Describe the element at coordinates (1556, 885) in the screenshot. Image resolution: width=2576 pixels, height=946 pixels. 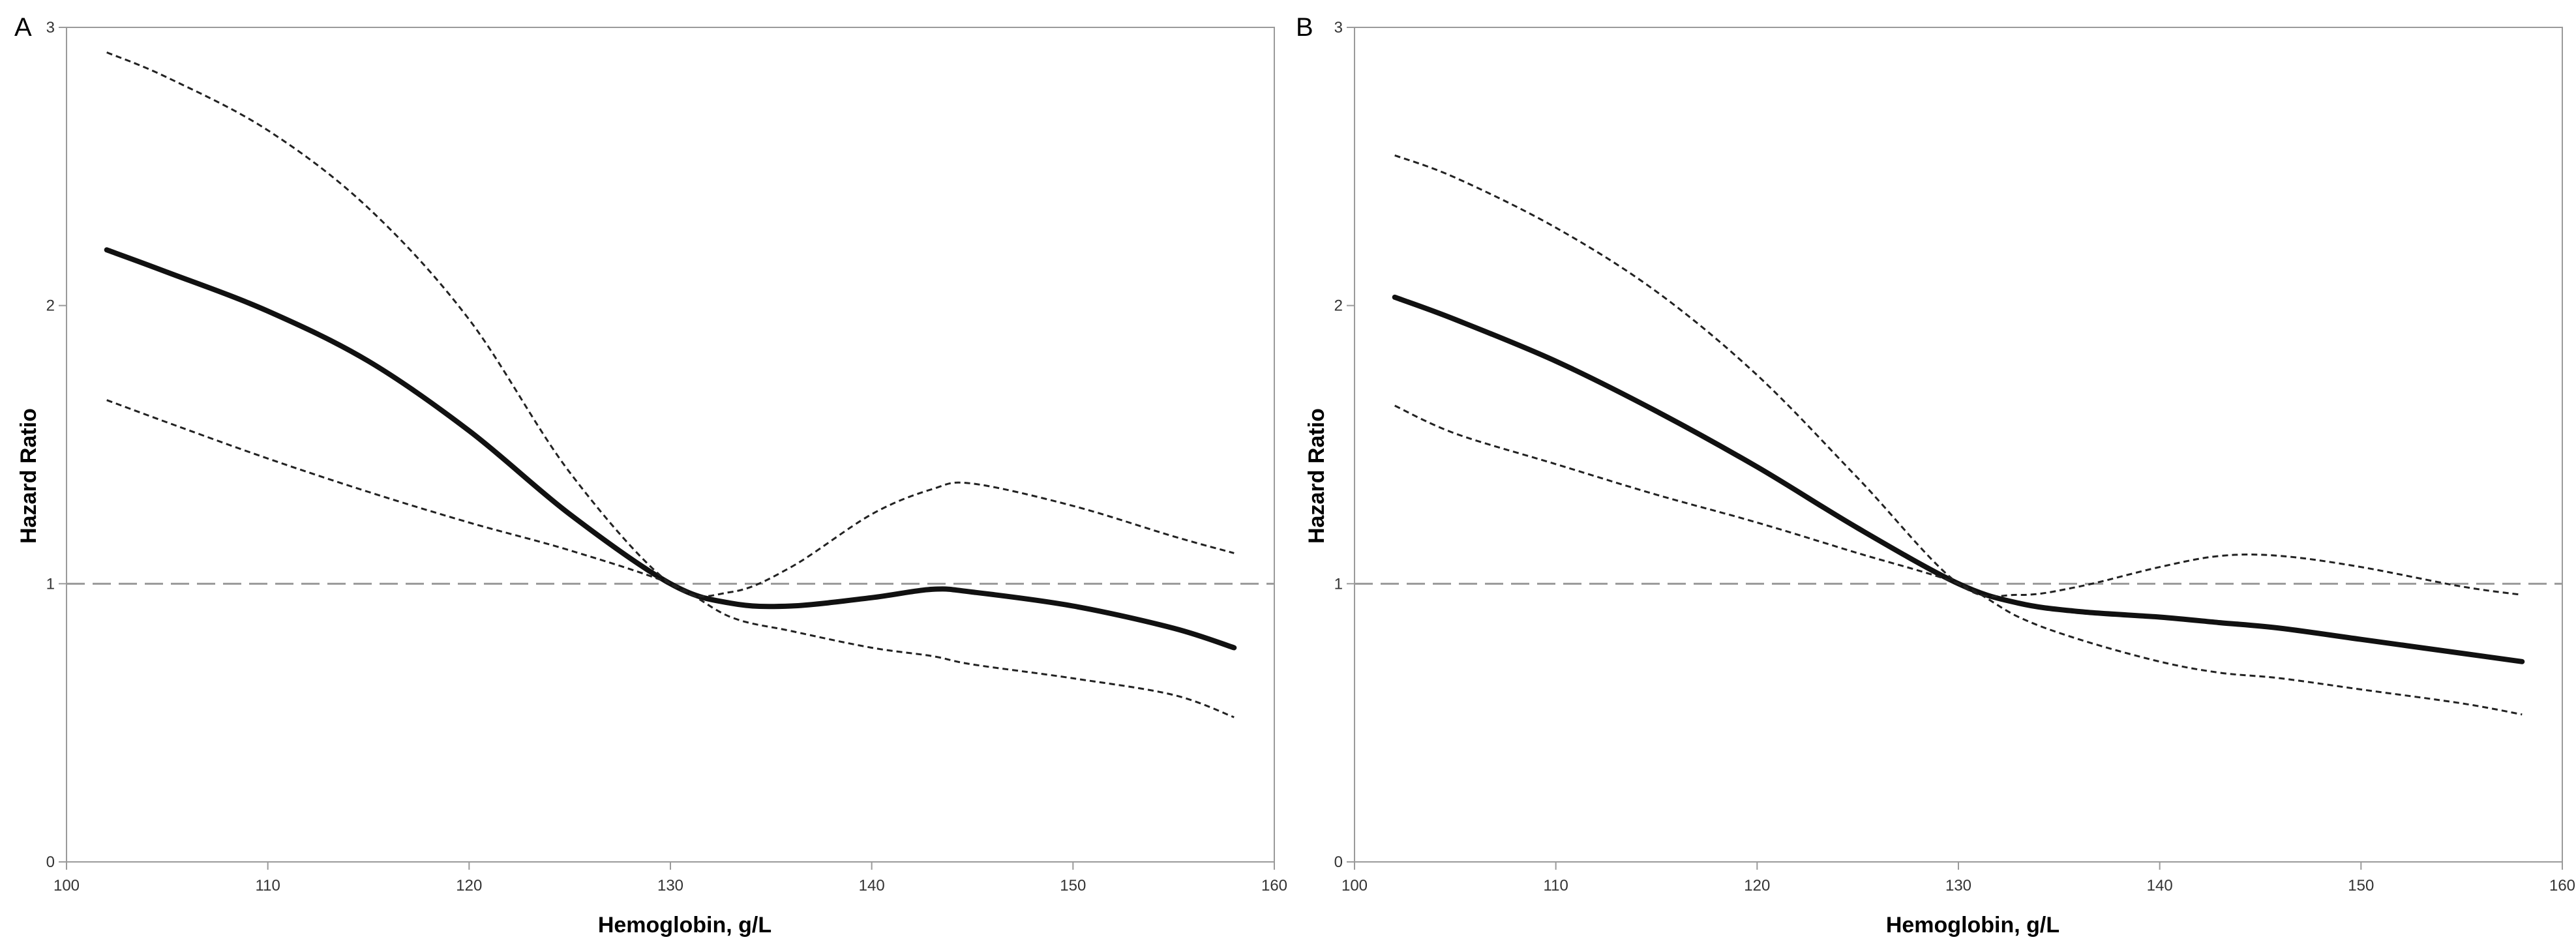
I see `x-tick-label-b-110: 110` at that location.